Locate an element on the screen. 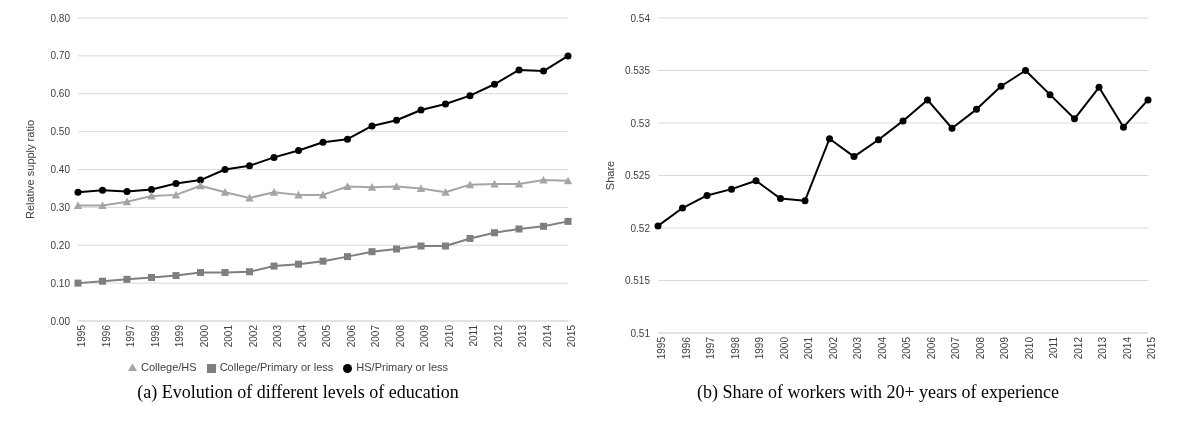 This screenshot has width=1185, height=435. x-tick-label: 2015 is located at coordinates (572, 336).